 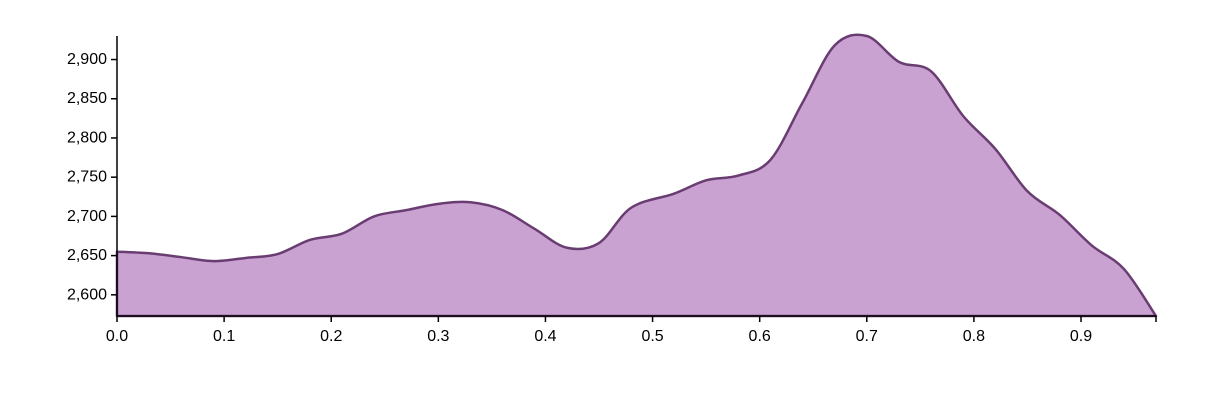 What do you see at coordinates (87, 216) in the screenshot?
I see `y-tick-label: 2,700` at bounding box center [87, 216].